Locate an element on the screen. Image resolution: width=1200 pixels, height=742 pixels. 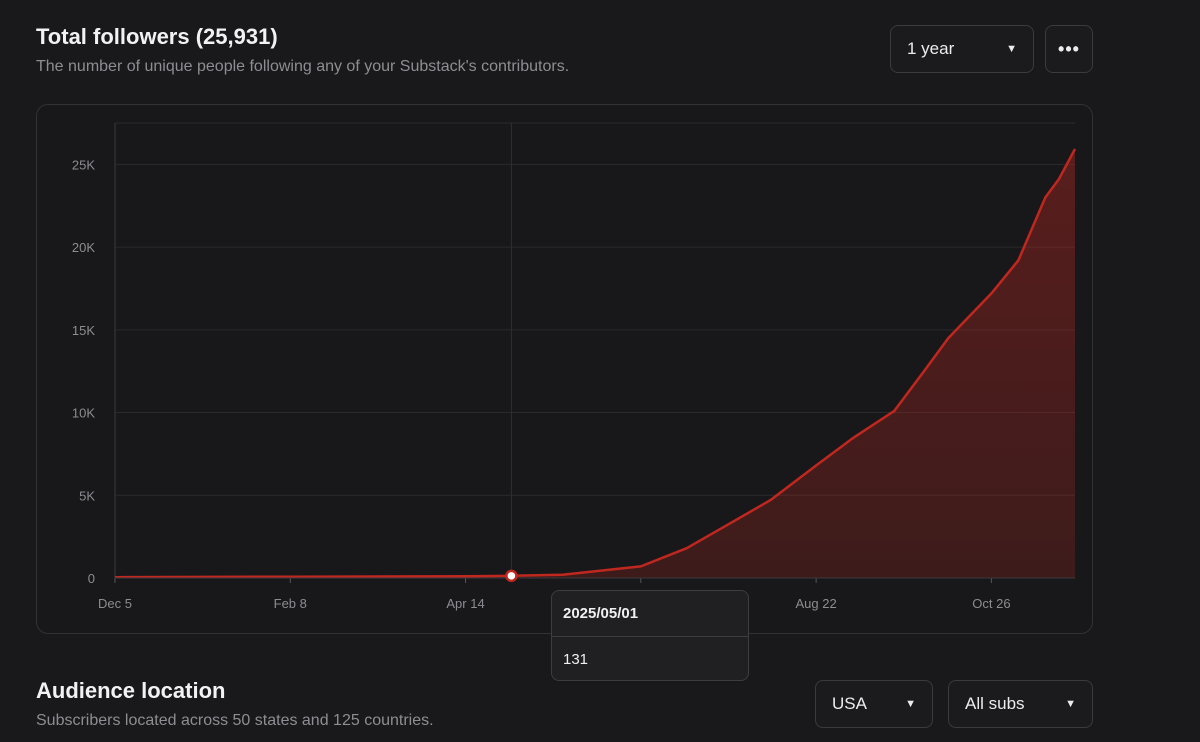
country-value: USA is located at coordinates (849, 703).